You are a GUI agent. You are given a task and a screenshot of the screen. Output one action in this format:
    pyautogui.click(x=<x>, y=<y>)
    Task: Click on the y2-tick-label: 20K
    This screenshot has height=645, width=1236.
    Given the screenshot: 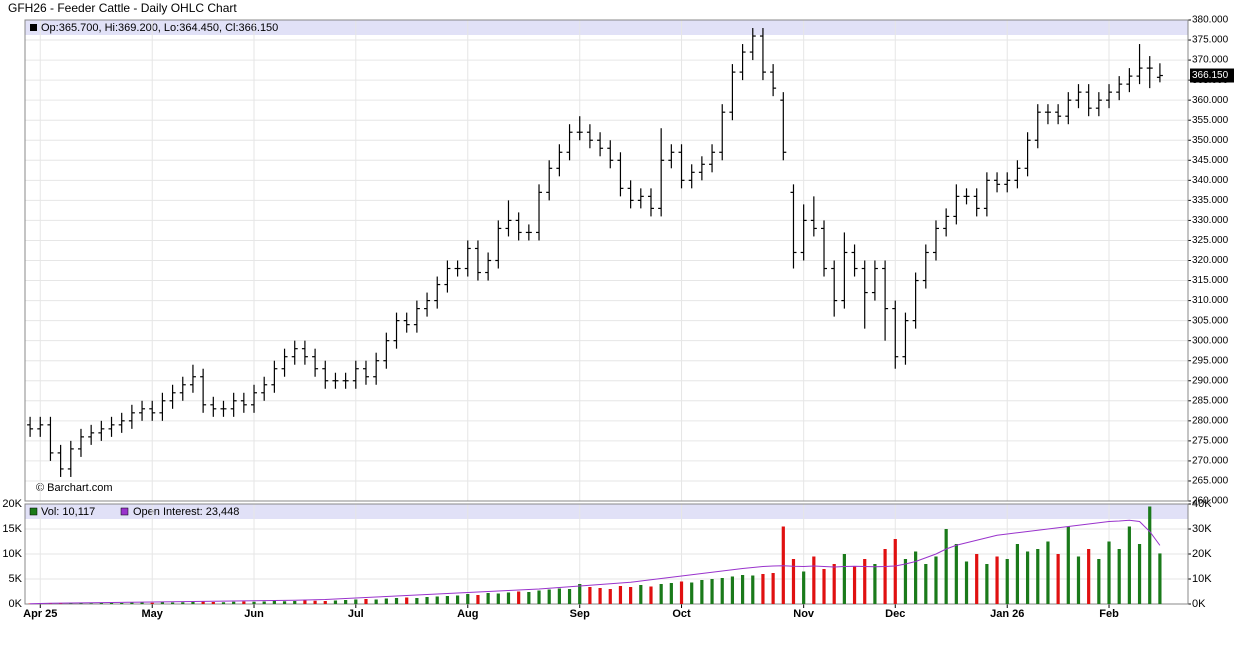 What is the action you would take?
    pyautogui.click(x=1202, y=554)
    